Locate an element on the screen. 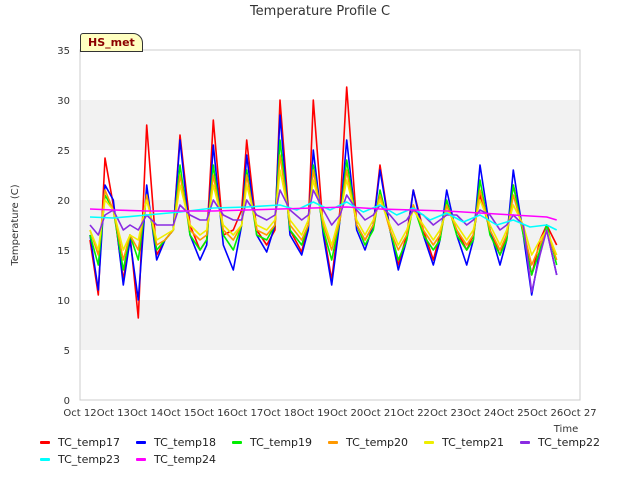 The image size is (640, 480). x-tick-label: Oct 14 is located at coordinates (146, 413).